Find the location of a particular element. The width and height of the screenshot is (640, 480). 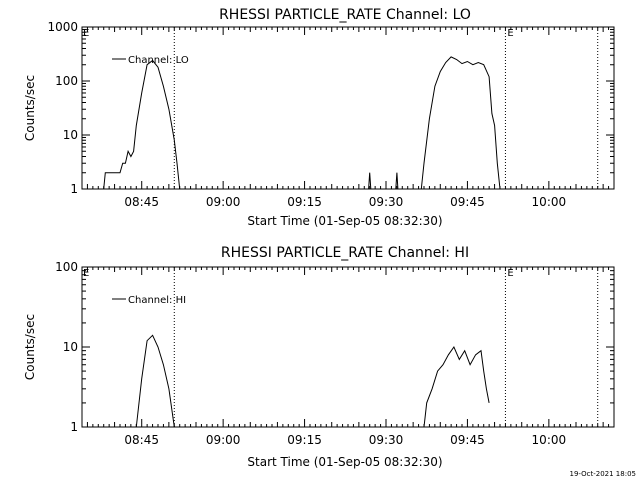

series-line is located at coordinates (312, 381).